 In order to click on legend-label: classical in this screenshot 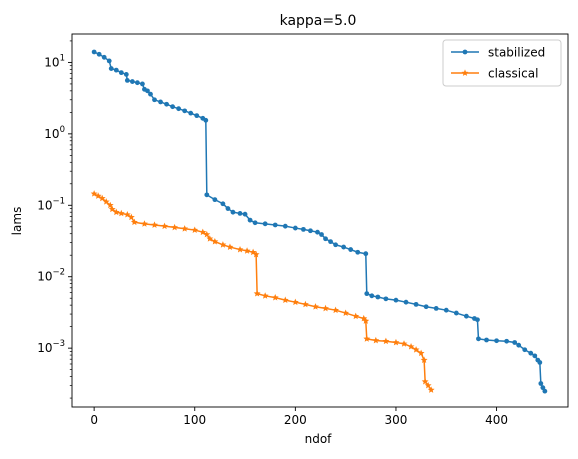, I will do `click(513, 74)`.